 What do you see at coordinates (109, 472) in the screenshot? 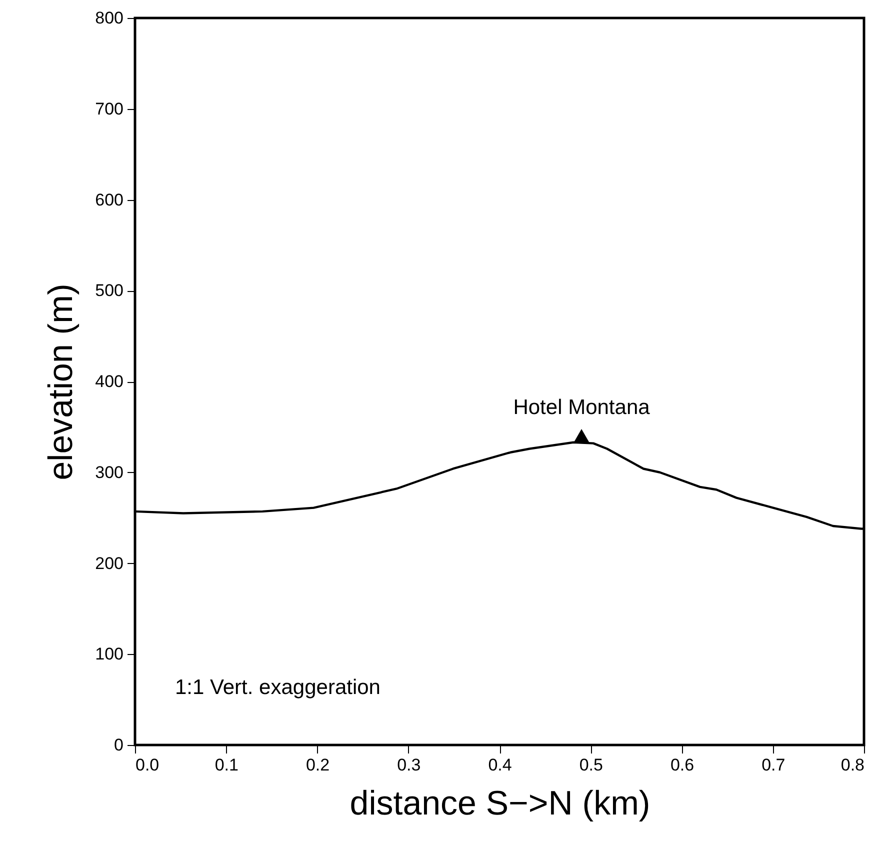
I see `y-tick-label: 300` at bounding box center [109, 472].